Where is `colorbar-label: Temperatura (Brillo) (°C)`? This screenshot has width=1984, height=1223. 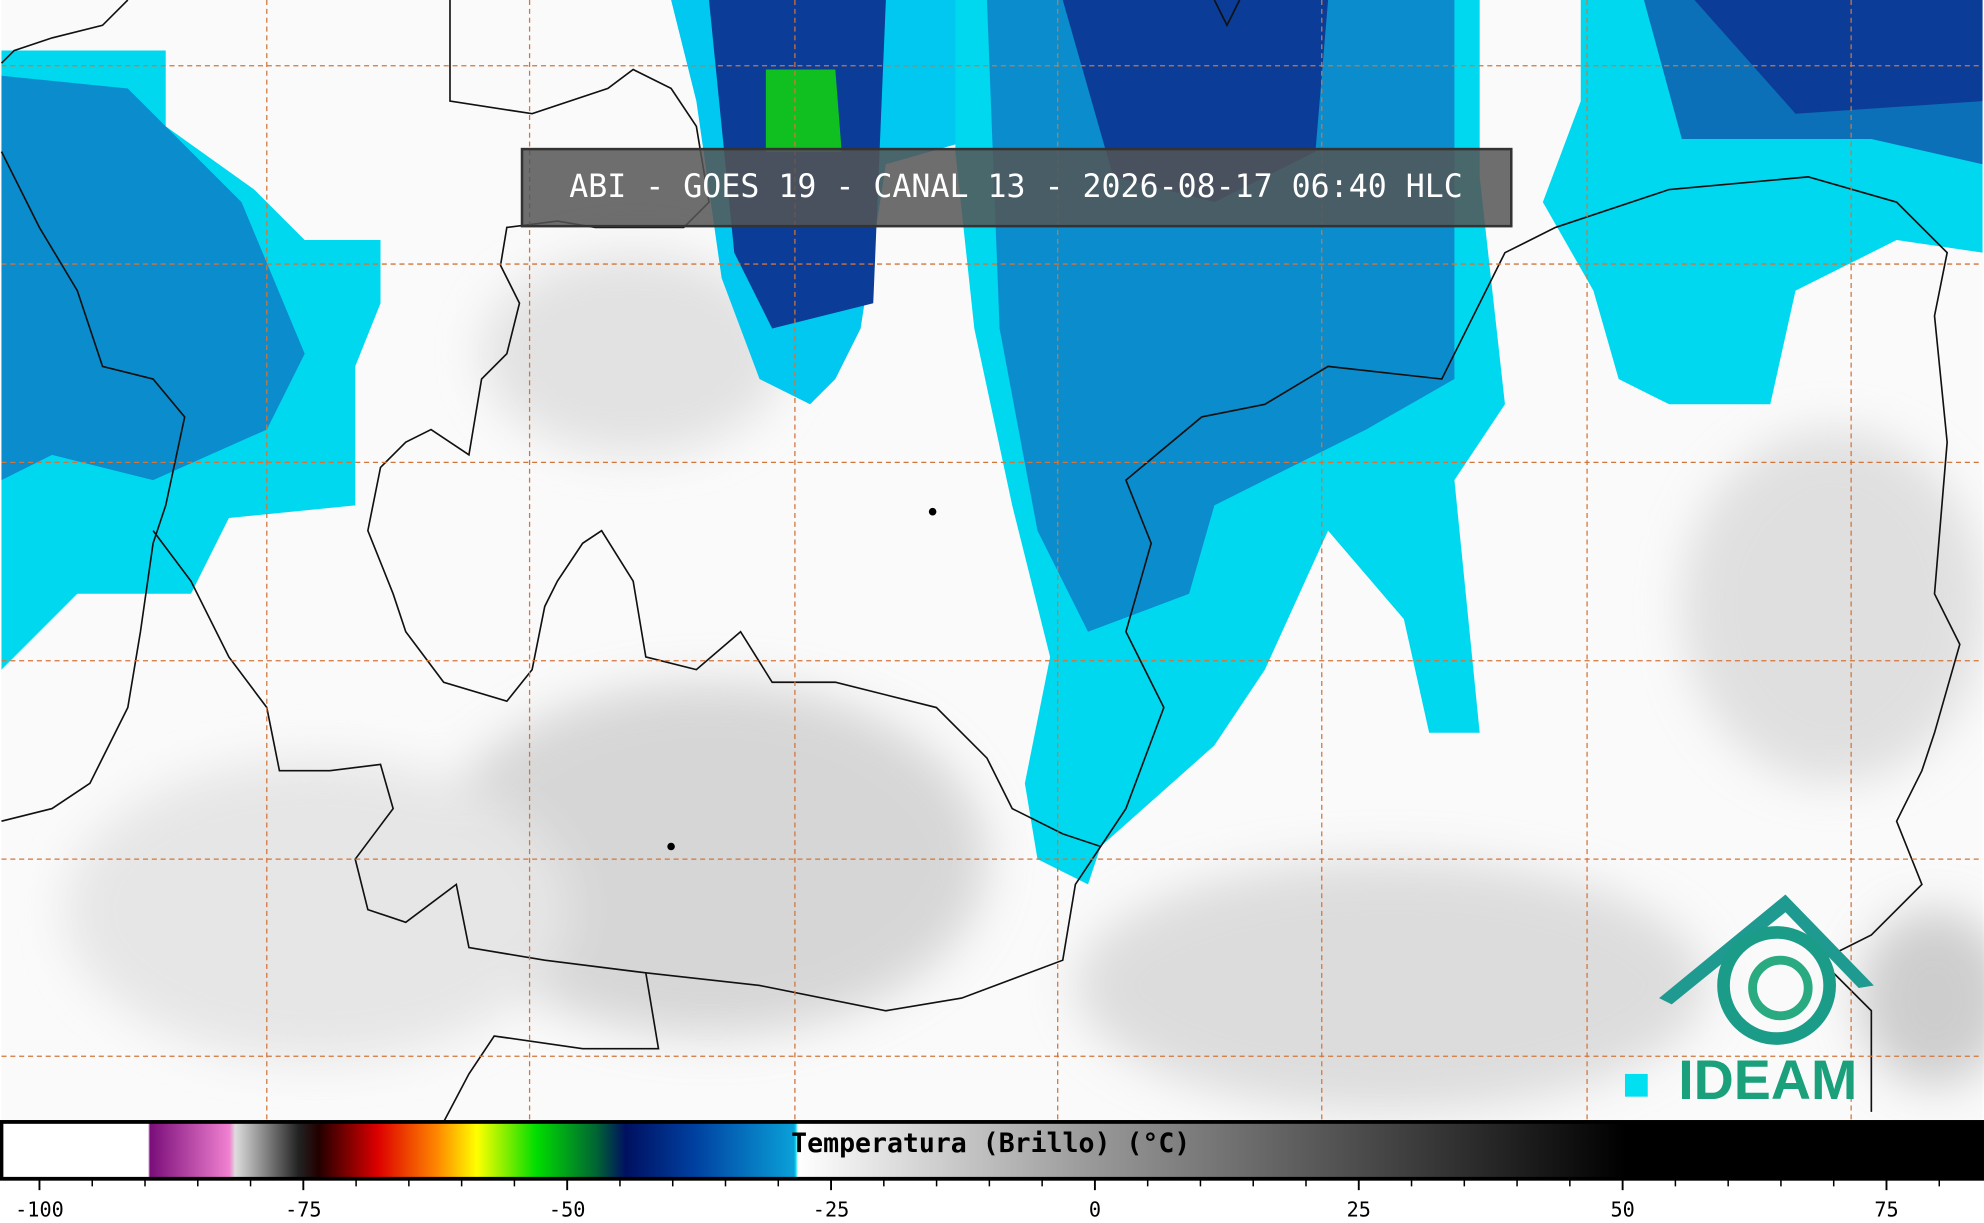 colorbar-label: Temperatura (Brillo) (°C) is located at coordinates (990, 1143).